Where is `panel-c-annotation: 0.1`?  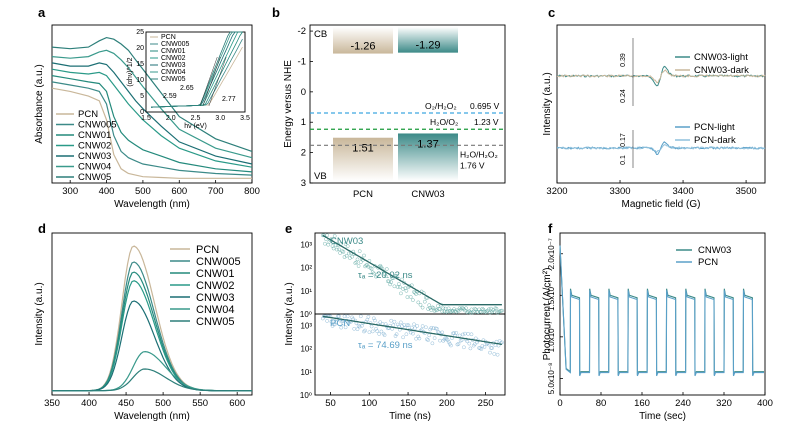 panel-c-annotation: 0.1 is located at coordinates (623, 160).